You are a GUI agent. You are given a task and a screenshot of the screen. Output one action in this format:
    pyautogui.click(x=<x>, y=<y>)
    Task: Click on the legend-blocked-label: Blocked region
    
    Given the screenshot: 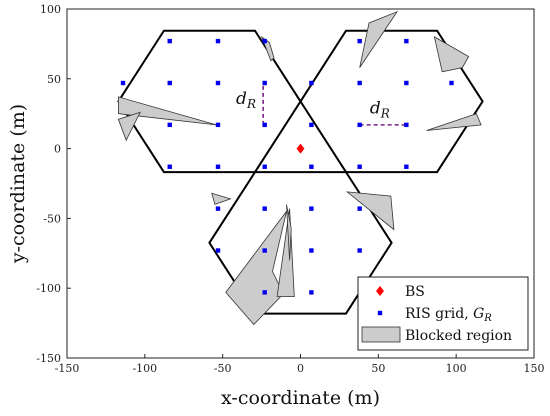 What is the action you would take?
    pyautogui.click(x=458, y=336)
    